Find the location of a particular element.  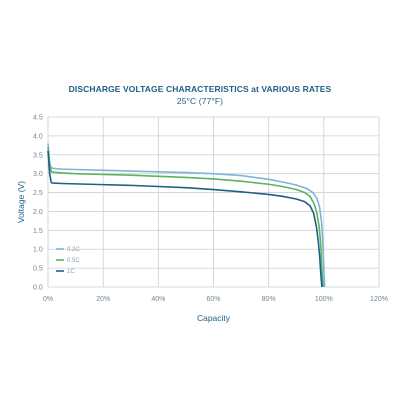

y-tick-label: 2.5 is located at coordinates (38, 193).